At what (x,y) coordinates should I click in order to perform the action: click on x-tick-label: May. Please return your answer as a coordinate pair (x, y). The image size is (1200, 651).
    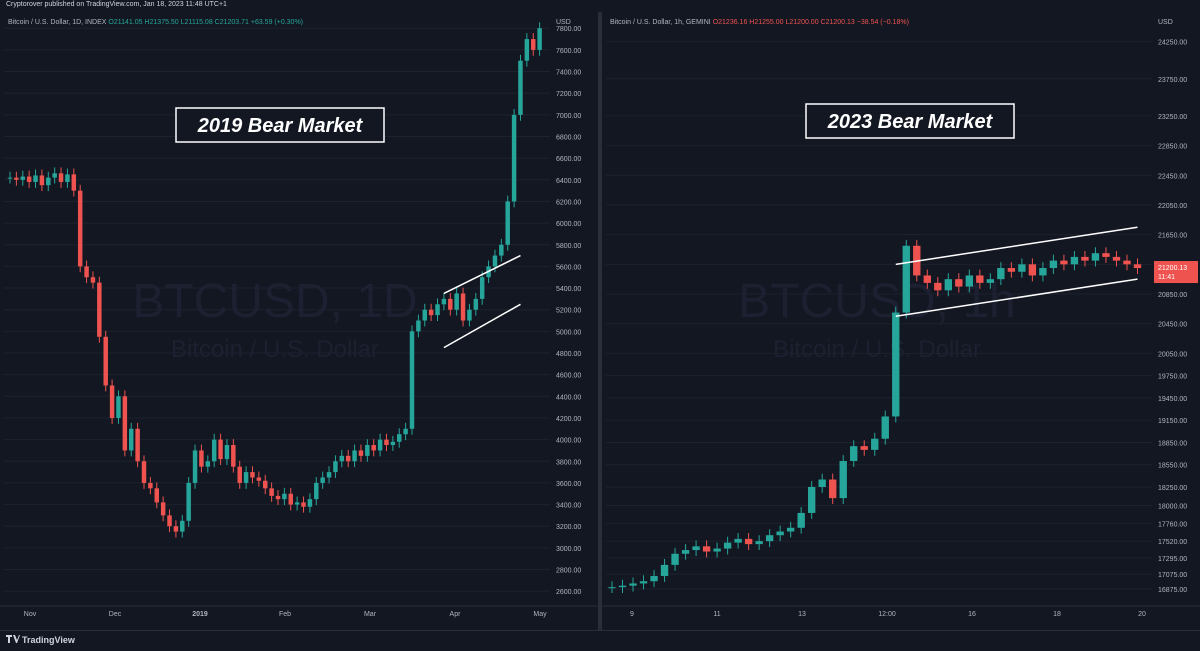
    Looking at the image, I should click on (540, 614).